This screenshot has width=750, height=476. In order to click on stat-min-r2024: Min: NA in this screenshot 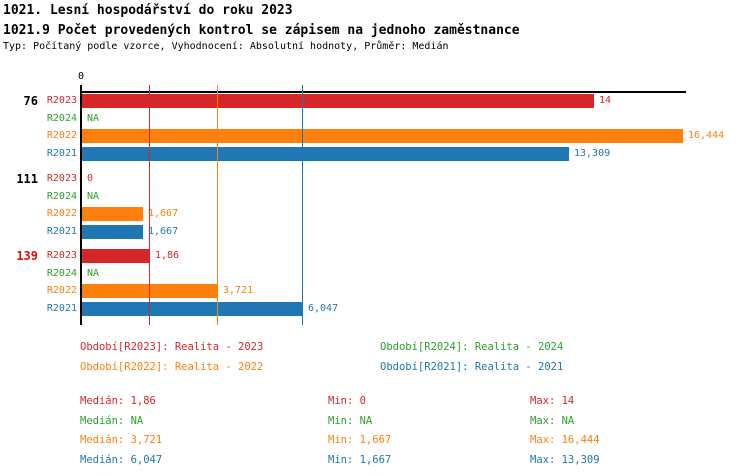, I will do `click(350, 421)`.